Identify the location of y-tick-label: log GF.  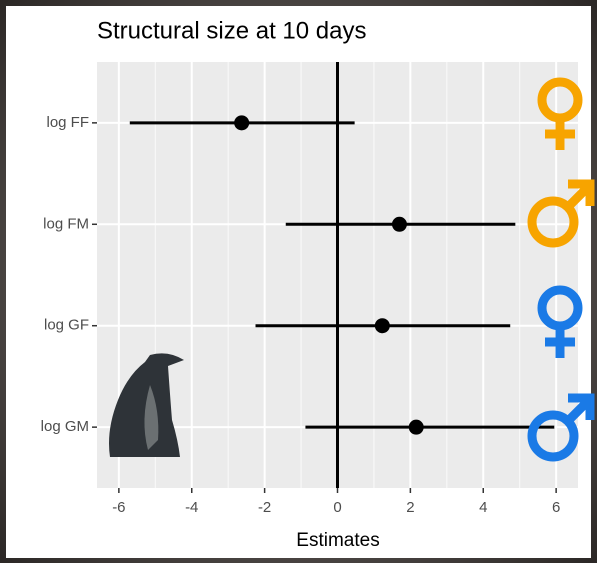
(66, 325).